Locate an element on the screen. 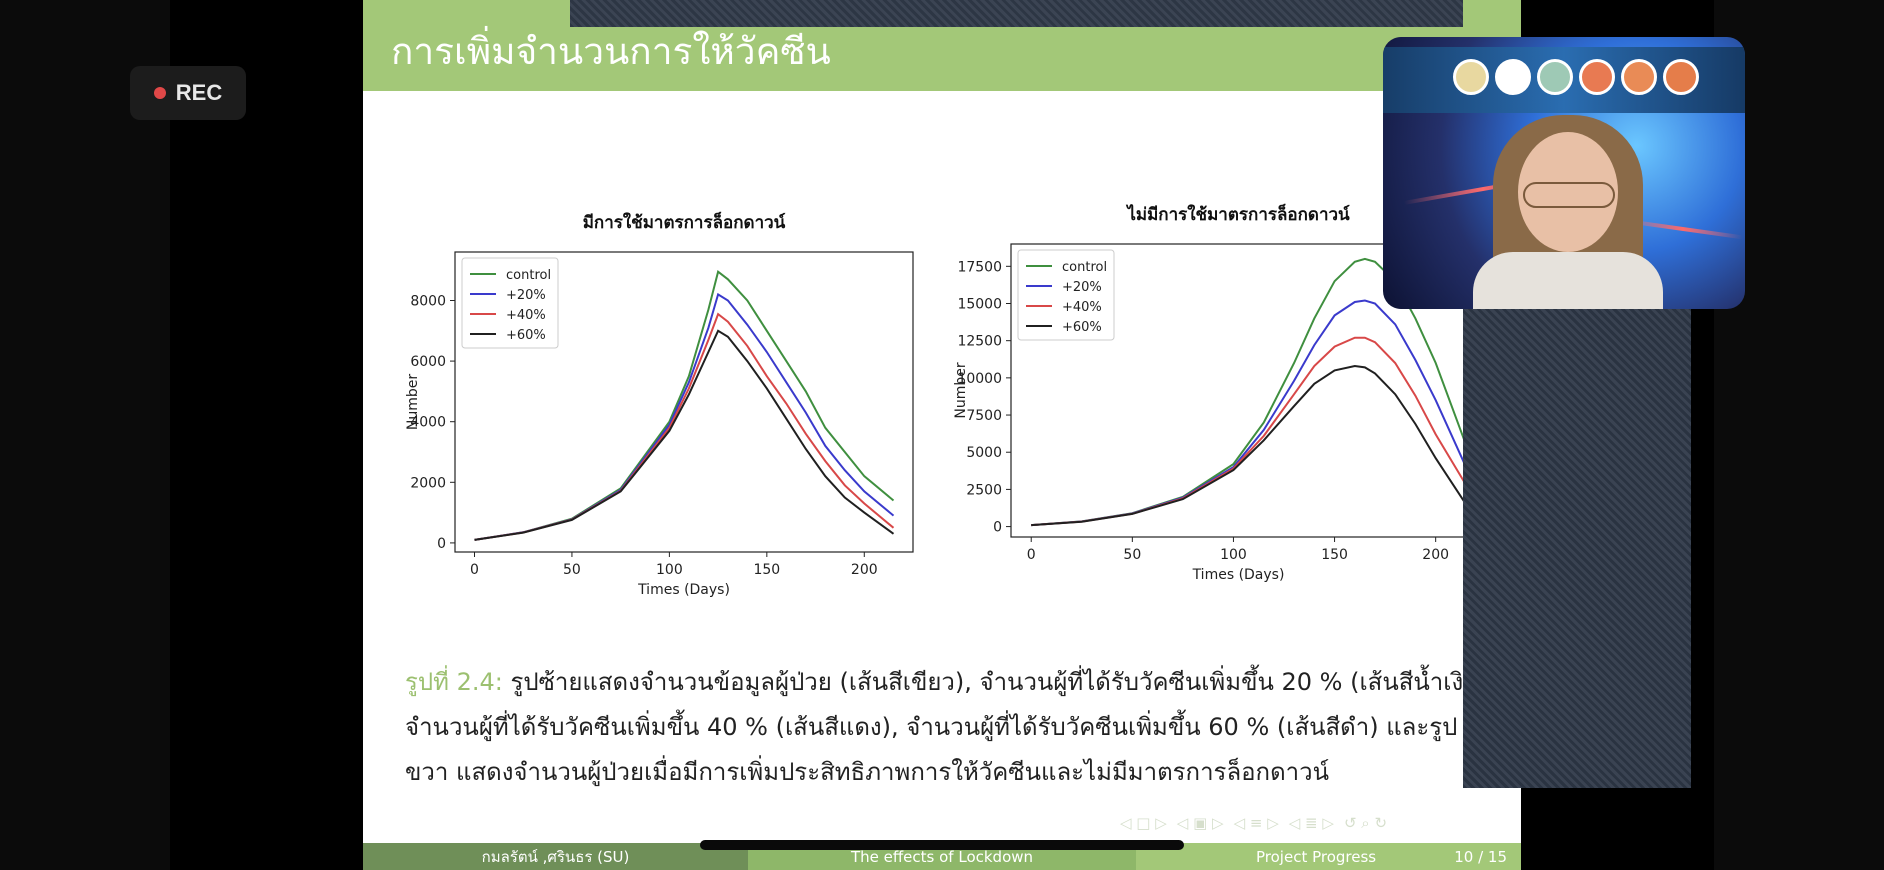  y-tick-label: 15000 is located at coordinates (979, 304).